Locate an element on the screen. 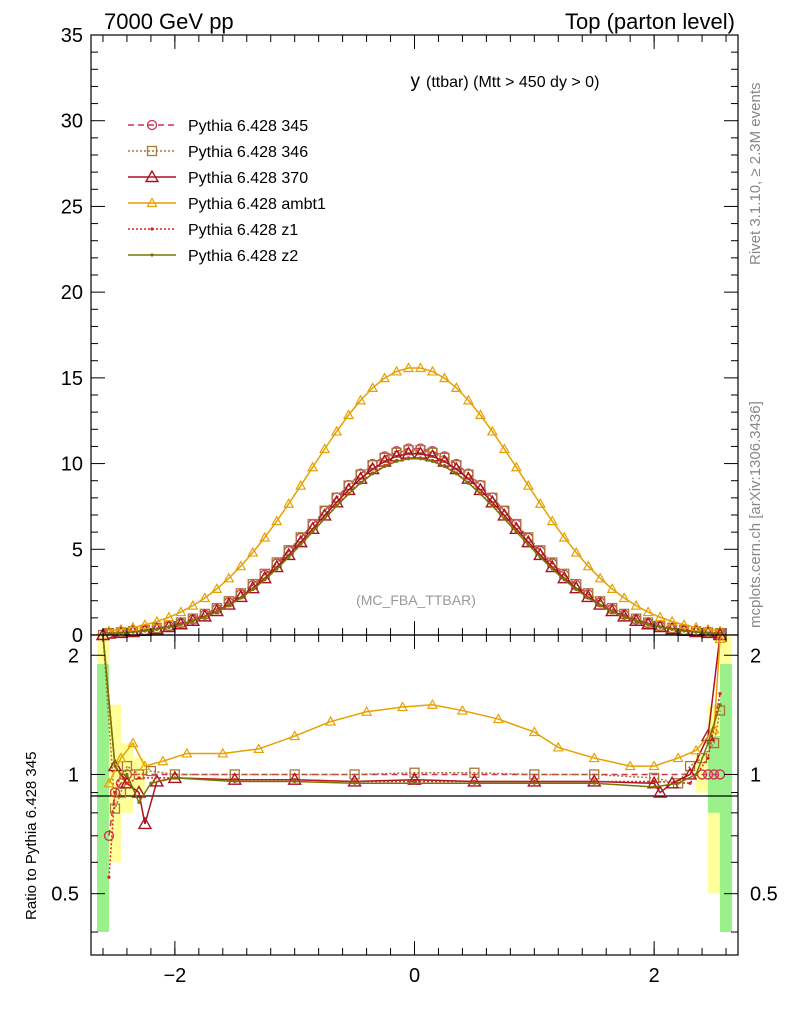 The image size is (786, 1024). uncertainty-band is located at coordinates (102, 798).